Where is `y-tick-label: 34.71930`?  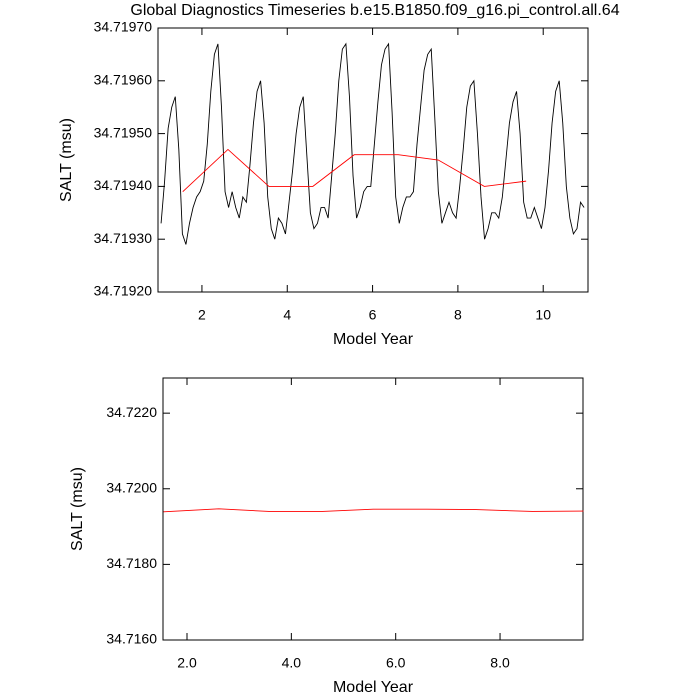
y-tick-label: 34.71930 is located at coordinates (123, 238).